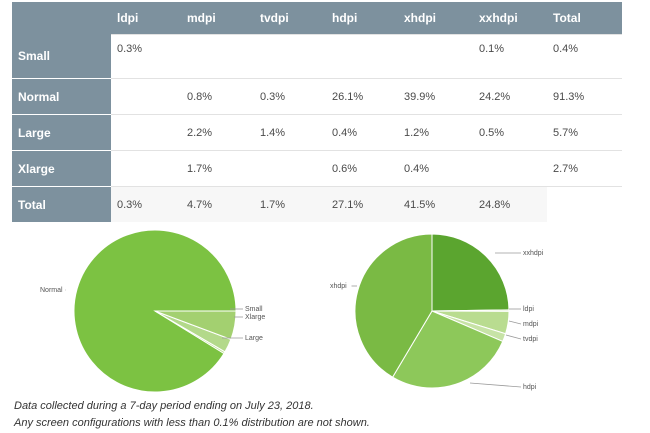 The height and width of the screenshot is (433, 650). What do you see at coordinates (470, 272) in the screenshot?
I see `pie-slice-xxhdpi` at bounding box center [470, 272].